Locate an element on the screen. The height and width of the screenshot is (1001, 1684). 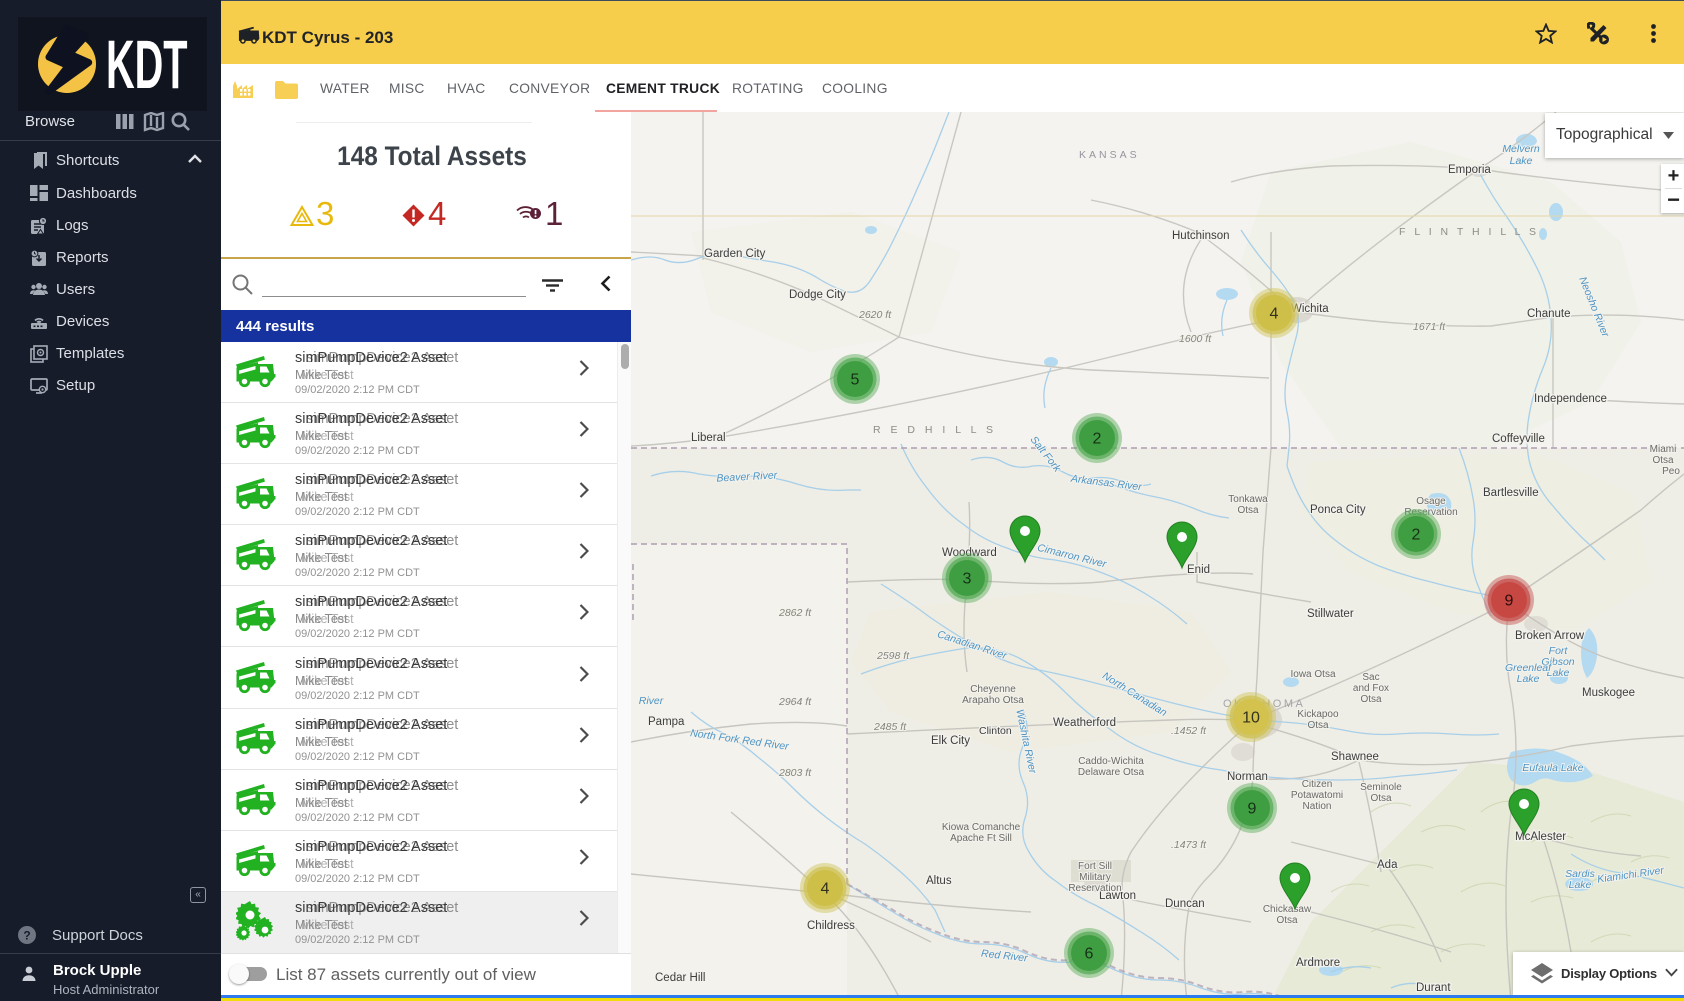
svg-text: Delaware Otsa is located at coordinates (1111, 772).